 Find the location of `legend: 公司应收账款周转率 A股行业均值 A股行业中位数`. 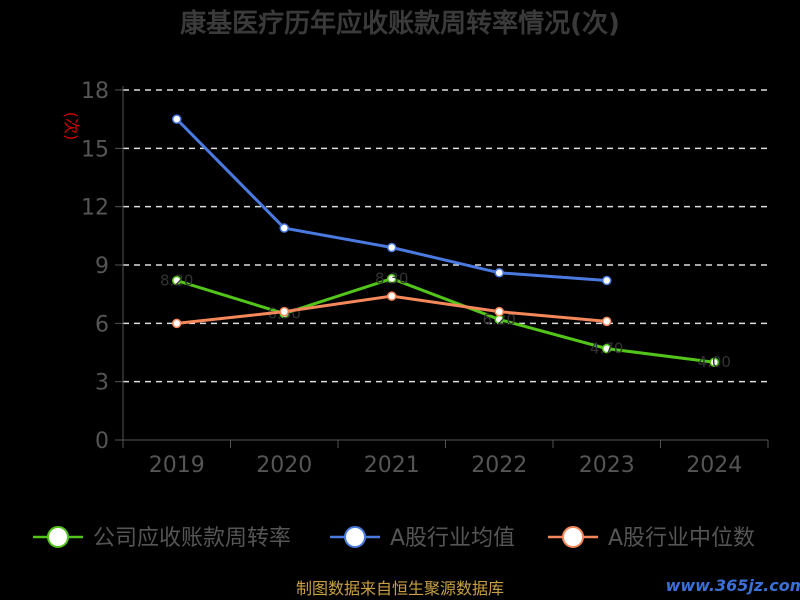

legend: 公司应收账款周转率 A股行业均值 A股行业中位数 is located at coordinates (394, 538).